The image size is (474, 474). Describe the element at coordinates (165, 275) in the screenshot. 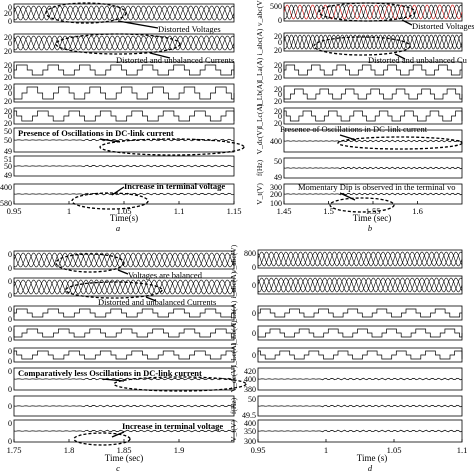

I see `annotation-c-balanced: Voltages are balanced` at that location.